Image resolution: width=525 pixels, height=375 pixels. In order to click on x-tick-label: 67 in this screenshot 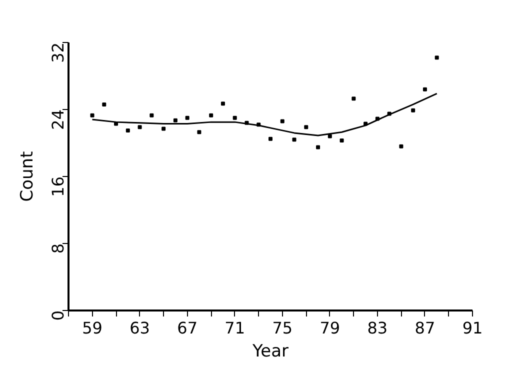, I will do `click(187, 328)`.